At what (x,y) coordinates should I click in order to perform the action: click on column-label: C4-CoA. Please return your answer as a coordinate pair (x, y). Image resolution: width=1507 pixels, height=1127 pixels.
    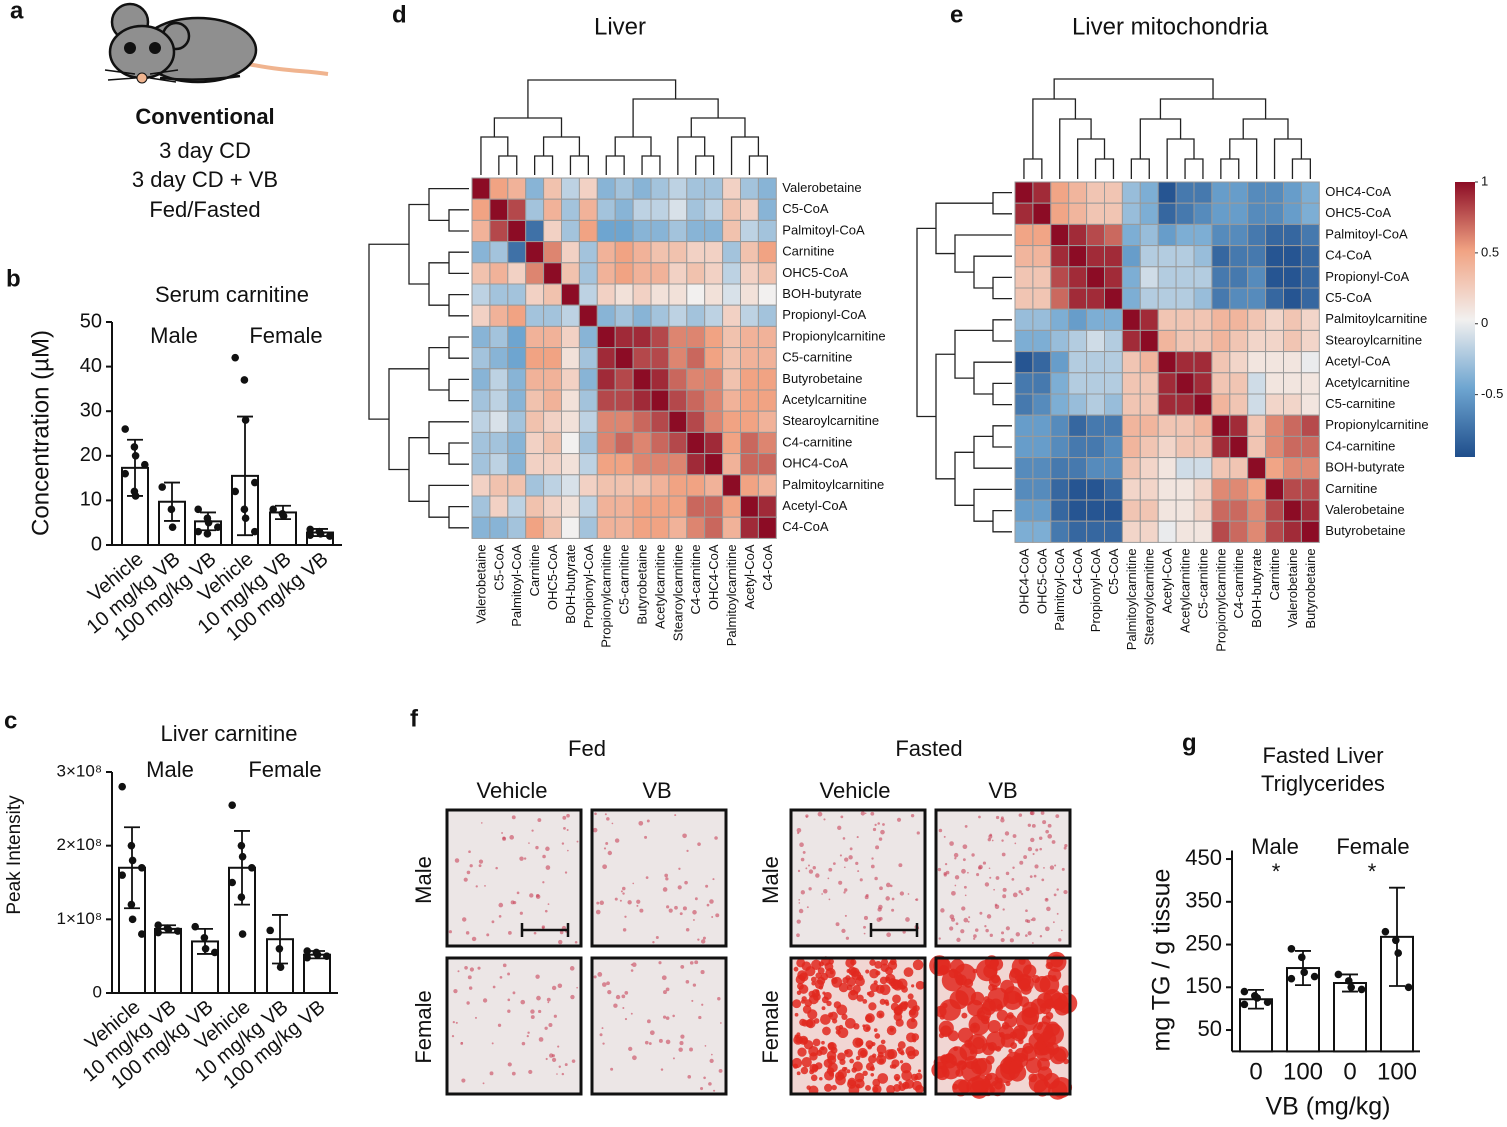
    Looking at the image, I should click on (767, 567).